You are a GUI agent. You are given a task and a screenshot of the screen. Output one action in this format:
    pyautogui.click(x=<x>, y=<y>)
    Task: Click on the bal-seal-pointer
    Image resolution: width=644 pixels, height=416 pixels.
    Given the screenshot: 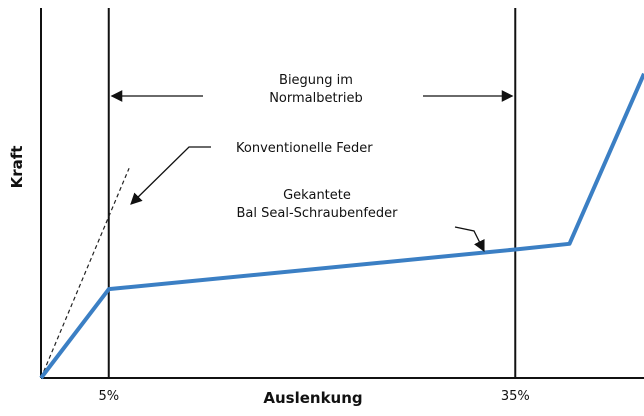 What is the action you would take?
    pyautogui.click(x=469, y=239)
    